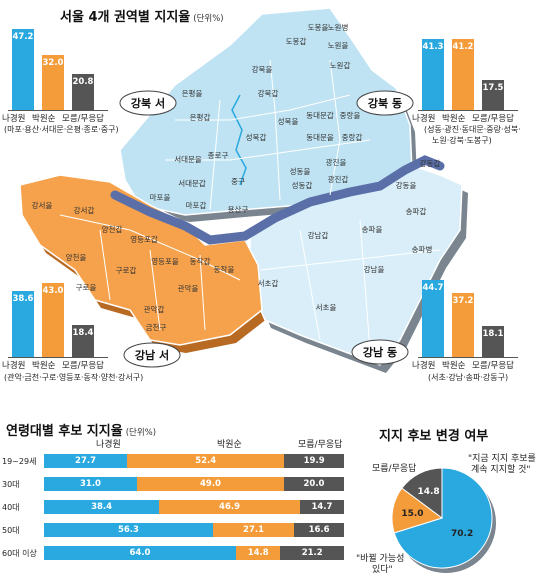 The image size is (540, 580). Describe the element at coordinates (268, 93) in the screenshot. I see `district-label: 강북갑` at that location.